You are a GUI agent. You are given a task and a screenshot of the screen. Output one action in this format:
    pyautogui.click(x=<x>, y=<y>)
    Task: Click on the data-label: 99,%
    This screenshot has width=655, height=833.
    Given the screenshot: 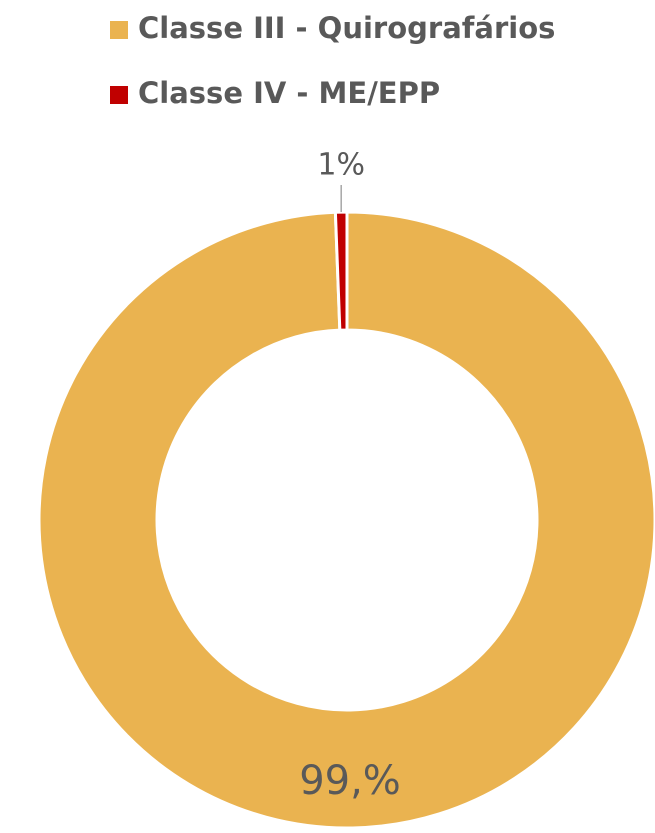 What is the action you would take?
    pyautogui.click(x=350, y=781)
    